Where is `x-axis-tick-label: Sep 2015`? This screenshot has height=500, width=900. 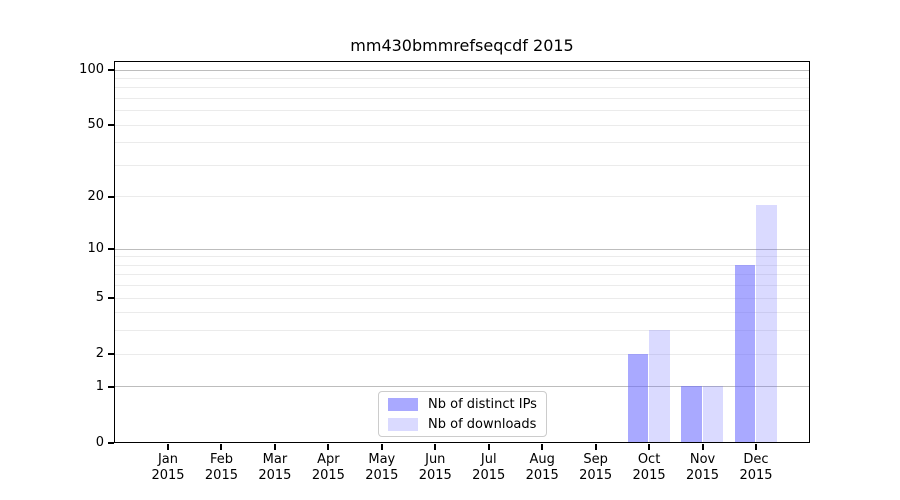 x-axis-tick-label: Sep 2015 is located at coordinates (596, 467).